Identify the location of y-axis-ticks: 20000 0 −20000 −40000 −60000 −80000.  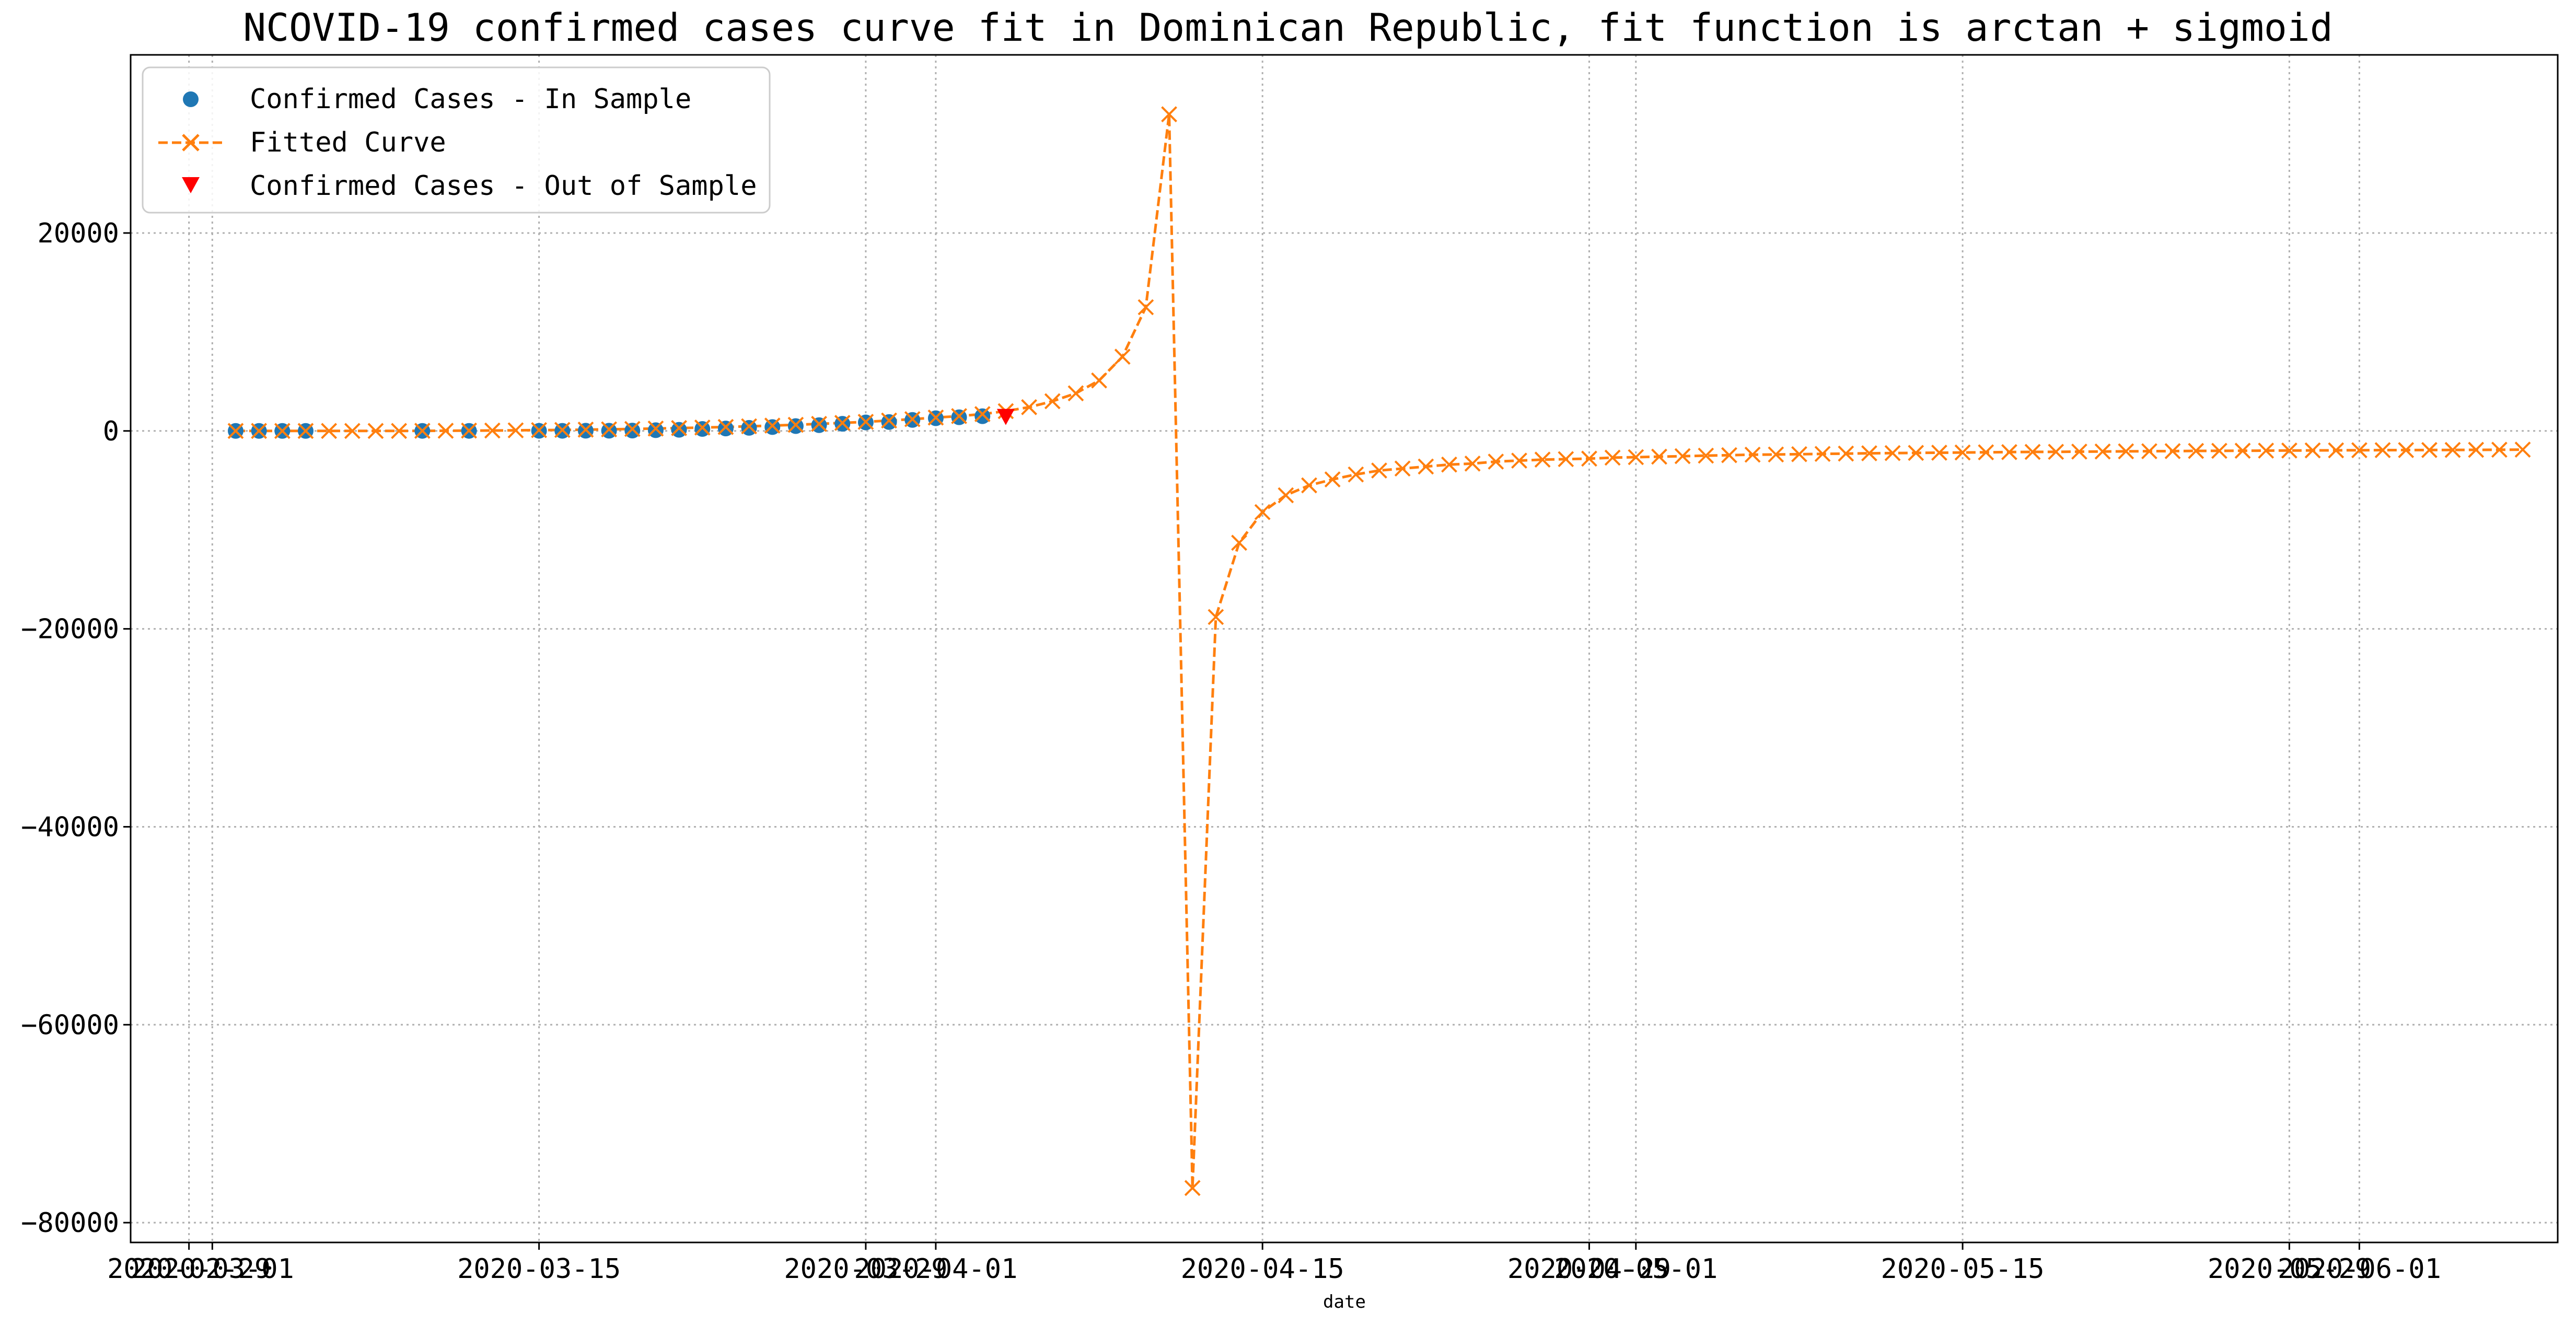
(76, 728).